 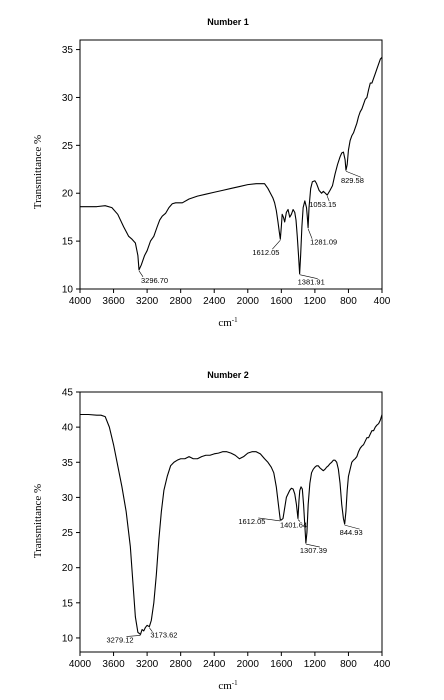 What do you see at coordinates (71, 170) in the screenshot?
I see `y-axis-ticks: 10 15 20 25 30 35` at bounding box center [71, 170].